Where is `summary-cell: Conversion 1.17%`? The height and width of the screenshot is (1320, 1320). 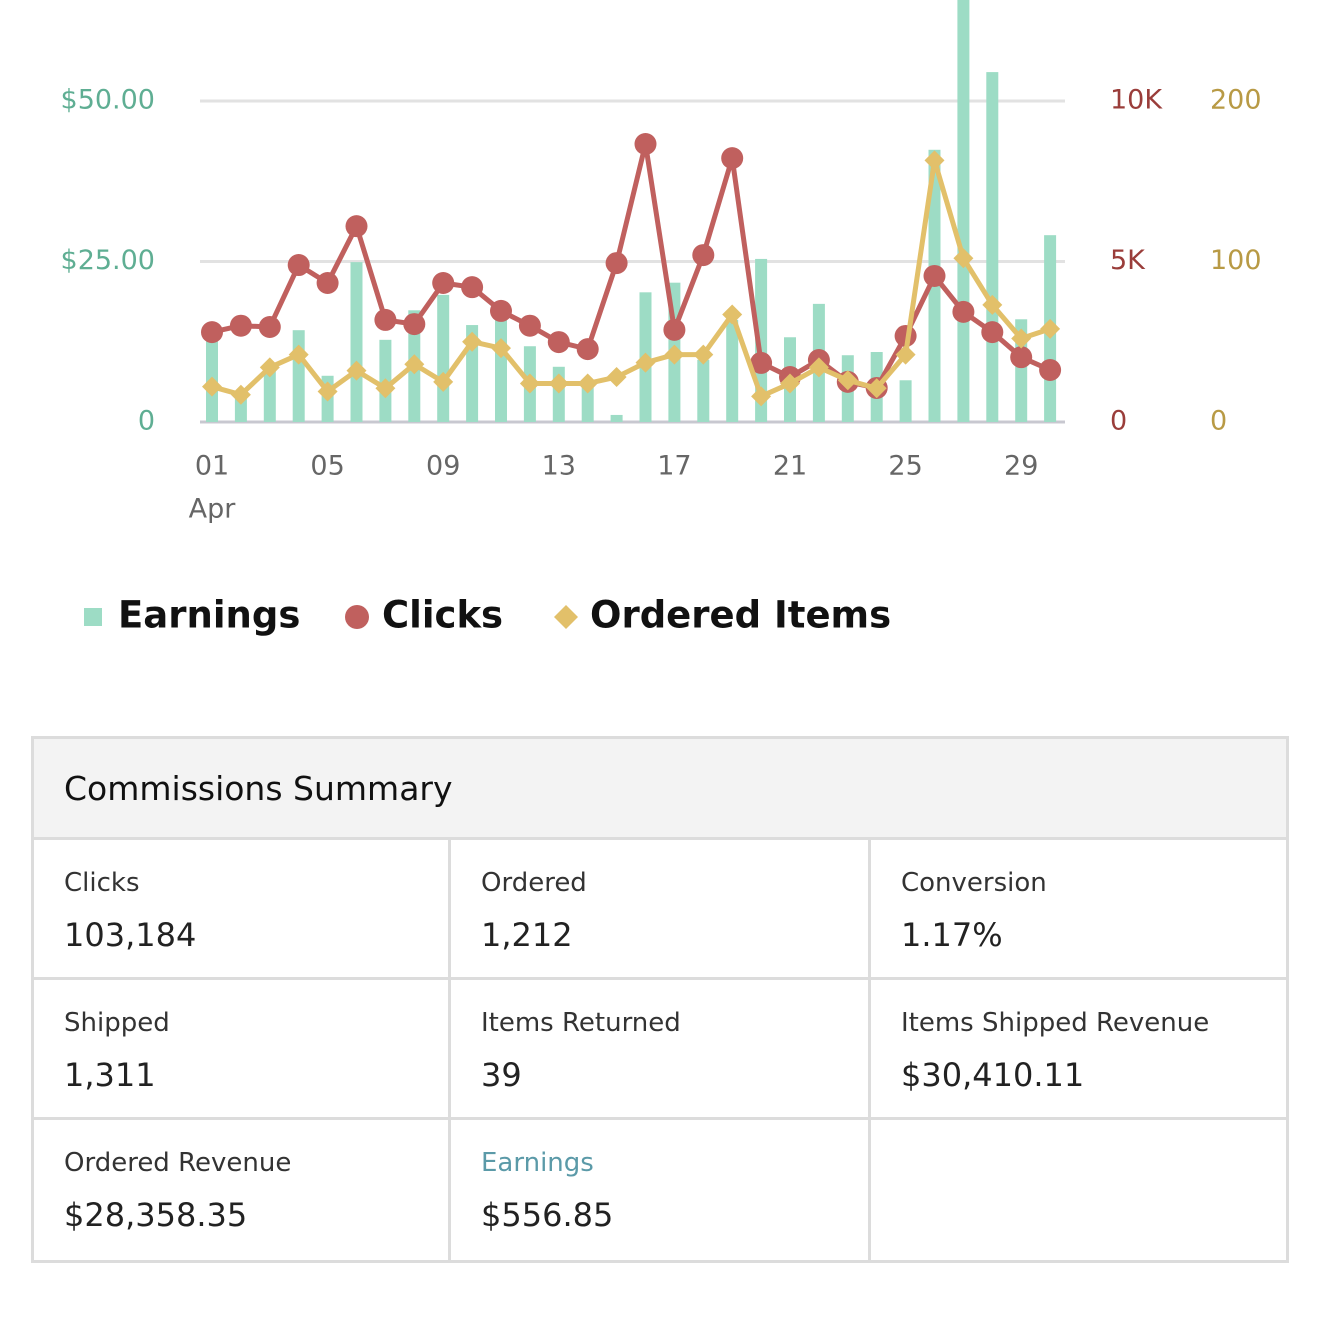
summary-cell: Conversion 1.17% is located at coordinates (1078, 910).